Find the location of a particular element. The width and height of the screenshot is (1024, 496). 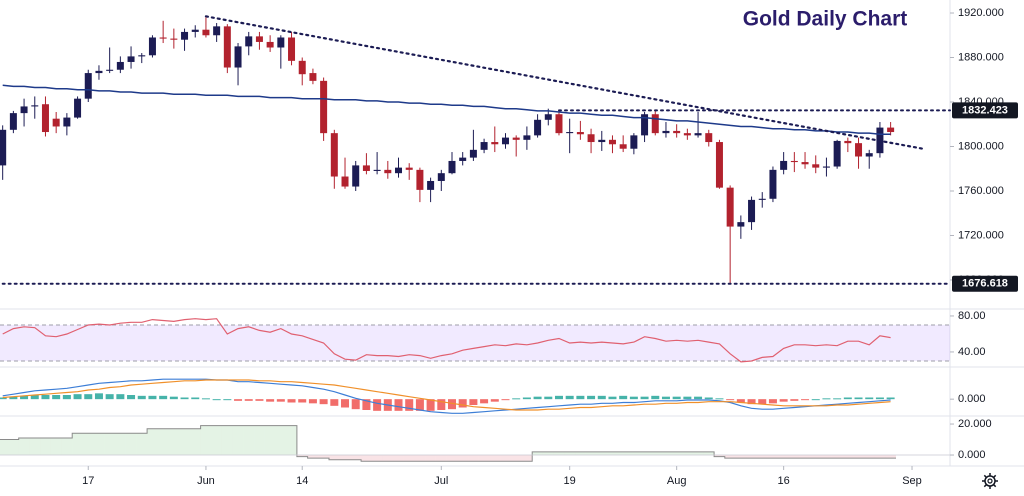

settings-icon is located at coordinates (990, 481).